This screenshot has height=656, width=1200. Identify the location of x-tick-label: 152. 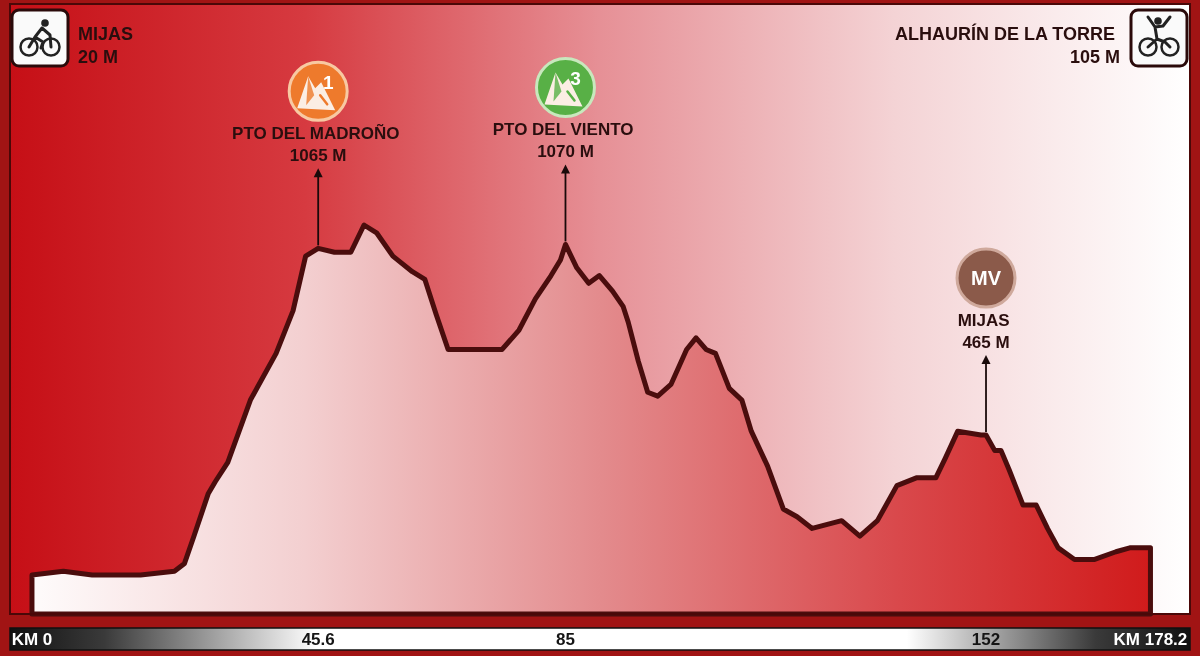
(986, 639).